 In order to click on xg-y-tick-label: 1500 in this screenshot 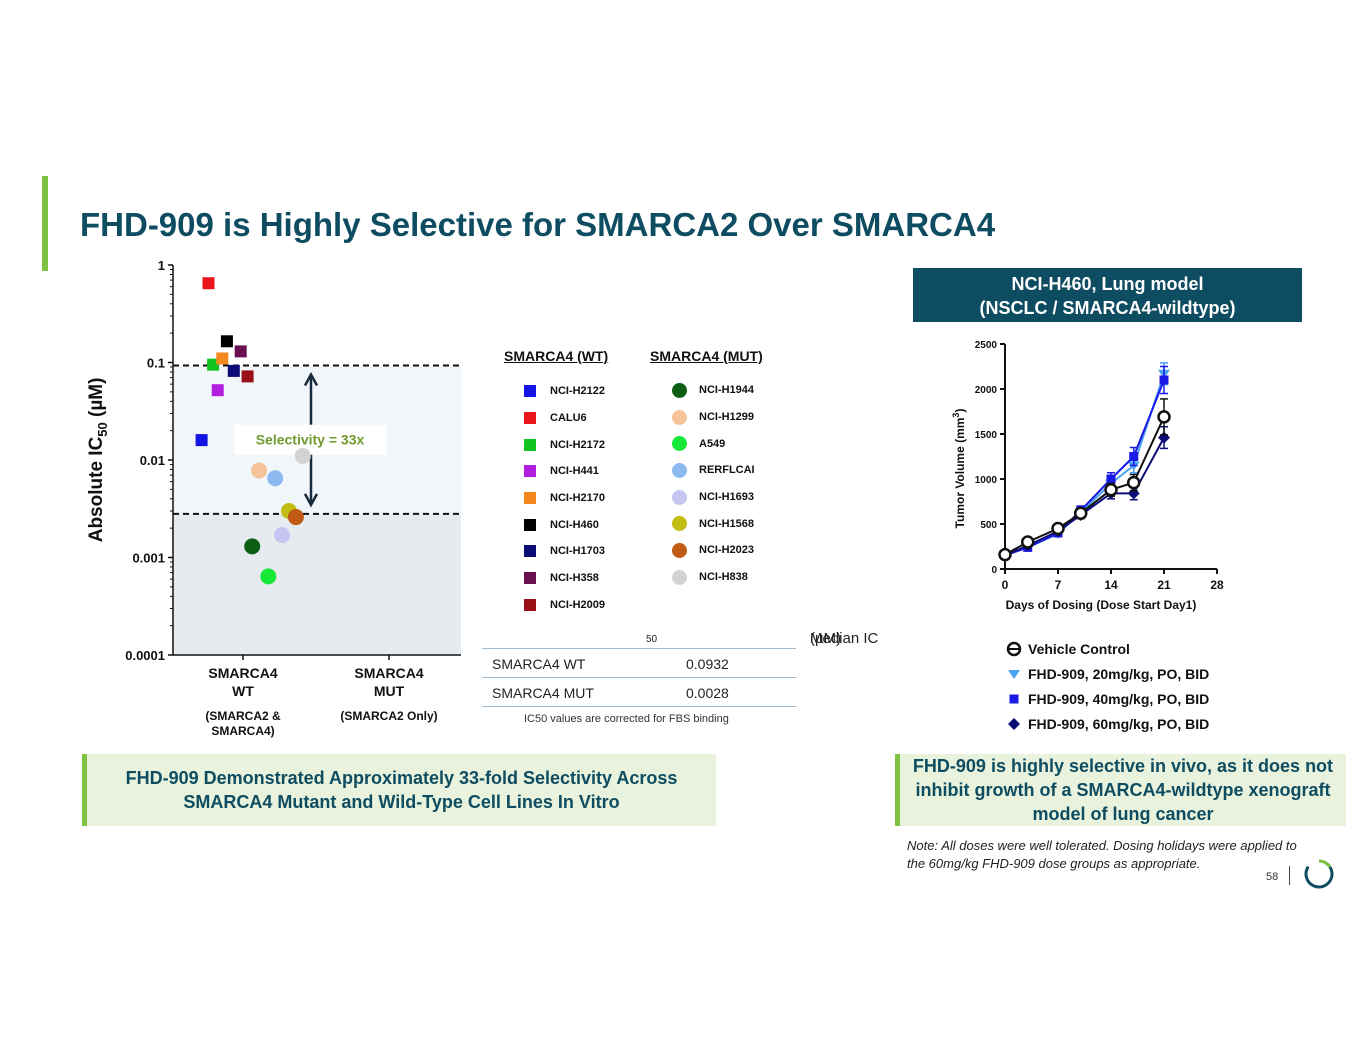, I will do `click(986, 435)`.